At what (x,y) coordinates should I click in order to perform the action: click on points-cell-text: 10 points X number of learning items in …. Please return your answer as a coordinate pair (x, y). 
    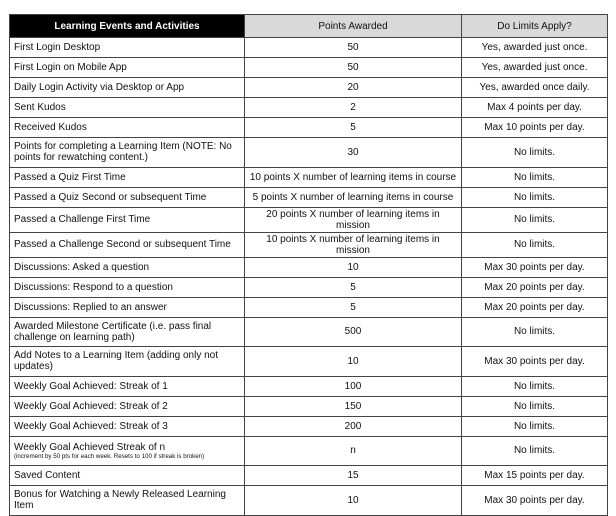
    Looking at the image, I should click on (353, 244).